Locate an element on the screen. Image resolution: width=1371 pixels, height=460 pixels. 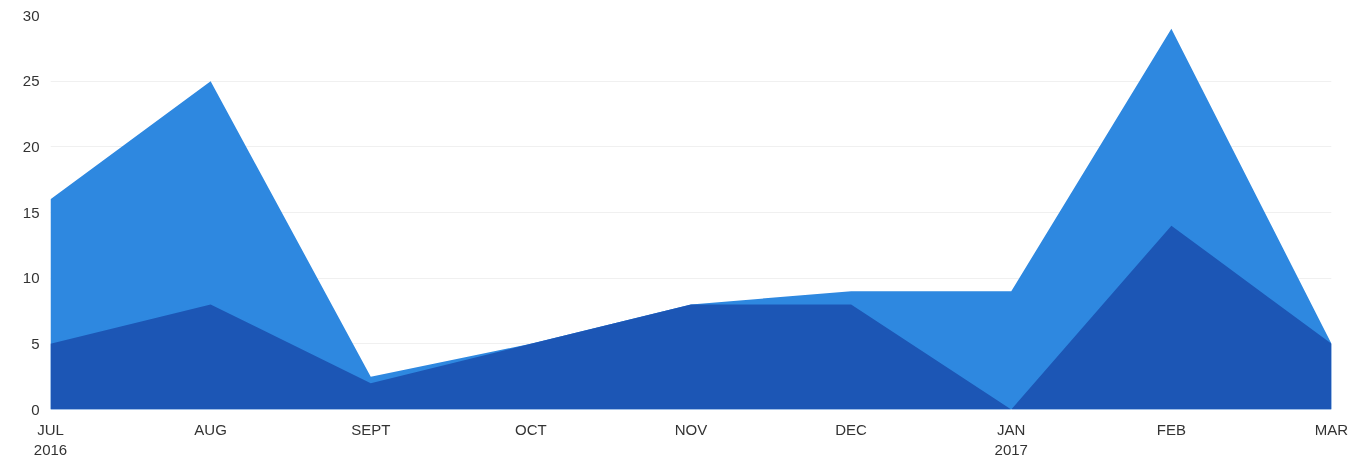
y-tick-label: 25 is located at coordinates (31, 81).